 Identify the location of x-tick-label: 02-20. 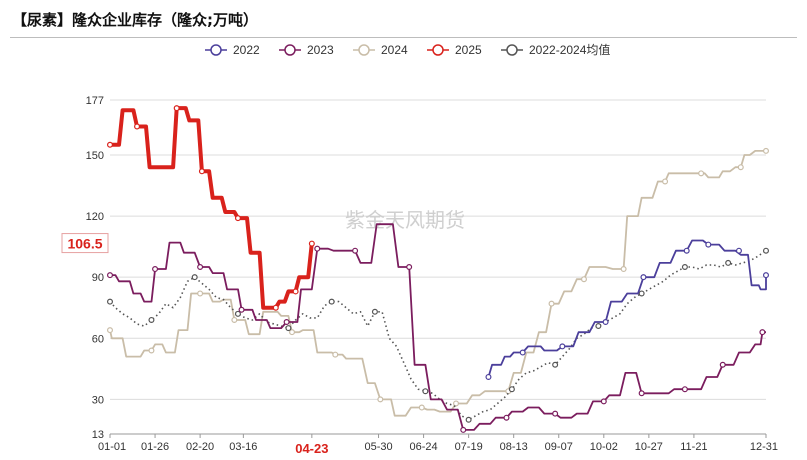
(200, 447).